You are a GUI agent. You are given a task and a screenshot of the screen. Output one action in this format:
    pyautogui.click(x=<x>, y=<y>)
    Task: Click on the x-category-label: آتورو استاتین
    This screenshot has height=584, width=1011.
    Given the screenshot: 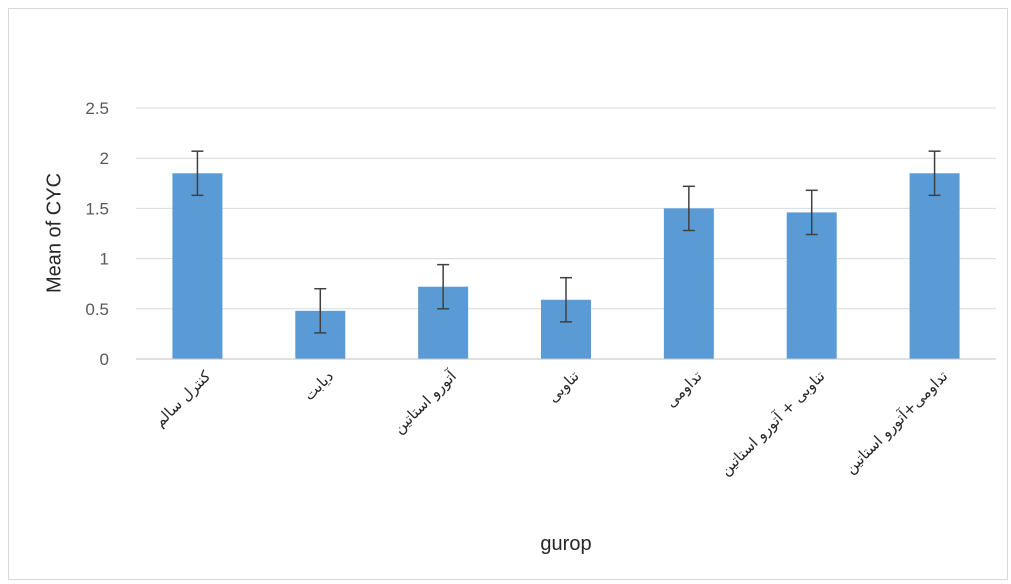 What is the action you would take?
    pyautogui.click(x=425, y=402)
    